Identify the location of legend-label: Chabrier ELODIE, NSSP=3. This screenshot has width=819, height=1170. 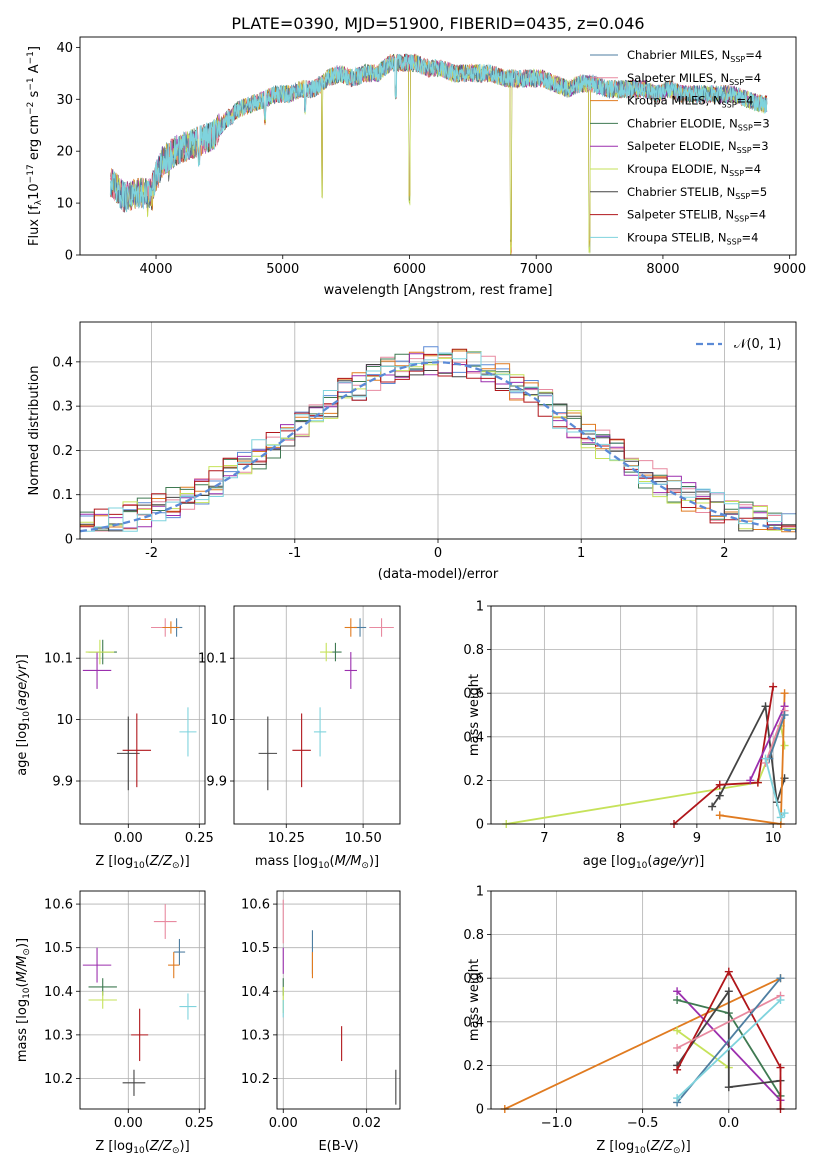
(698, 124).